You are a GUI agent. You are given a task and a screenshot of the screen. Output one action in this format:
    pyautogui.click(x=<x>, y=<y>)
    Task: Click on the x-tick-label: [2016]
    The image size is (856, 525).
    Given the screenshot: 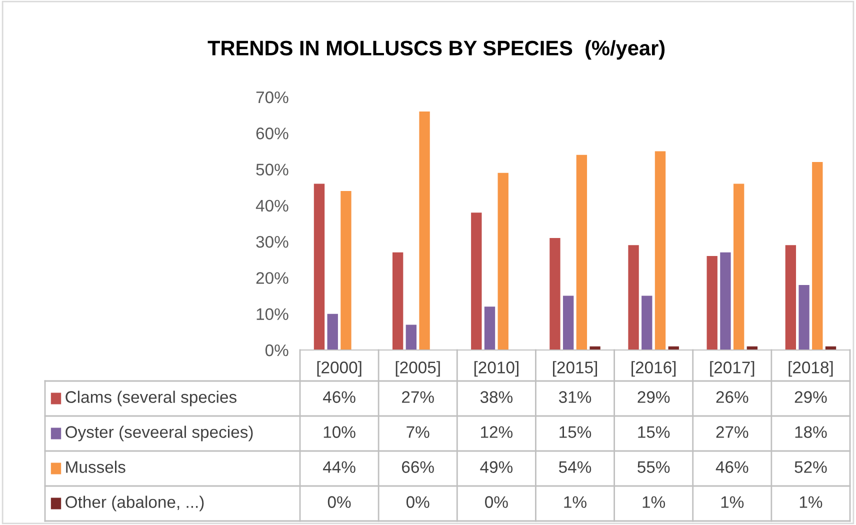 What is the action you would take?
    pyautogui.click(x=654, y=369)
    